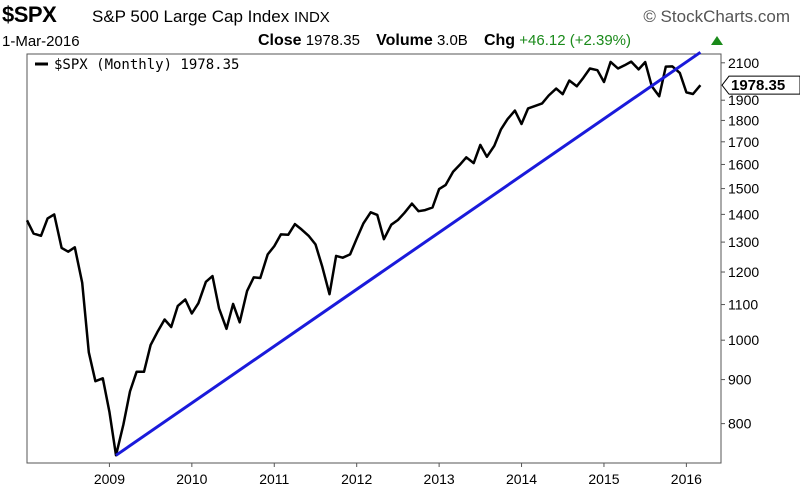 Image resolution: width=800 pixels, height=494 pixels. I want to click on x-tick-label: 2009, so click(109, 479).